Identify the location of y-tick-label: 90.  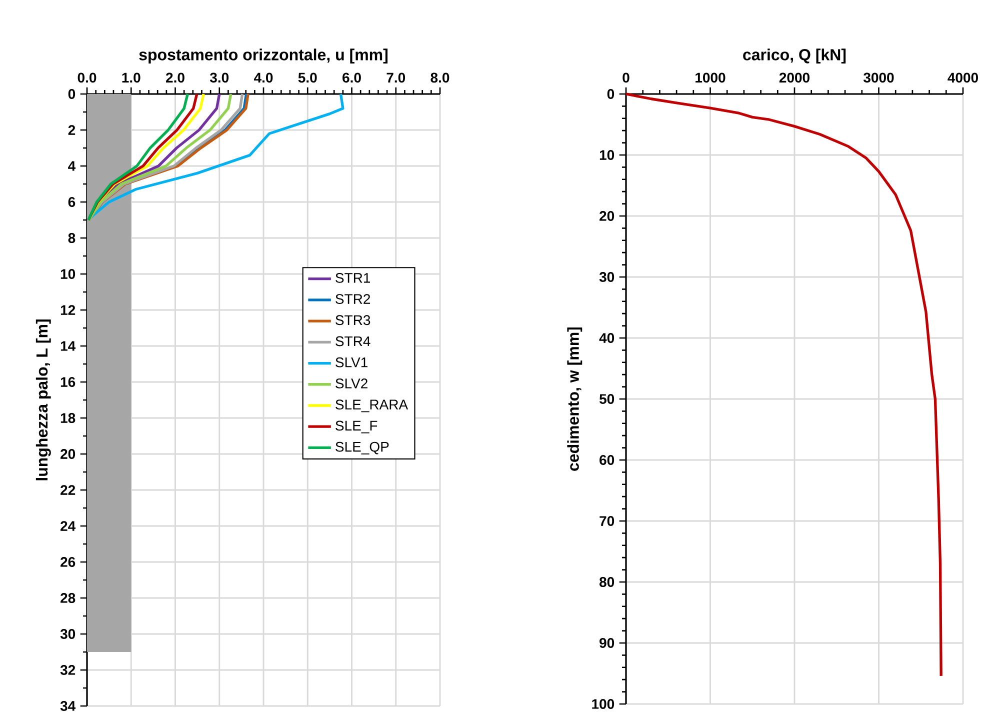
(607, 643).